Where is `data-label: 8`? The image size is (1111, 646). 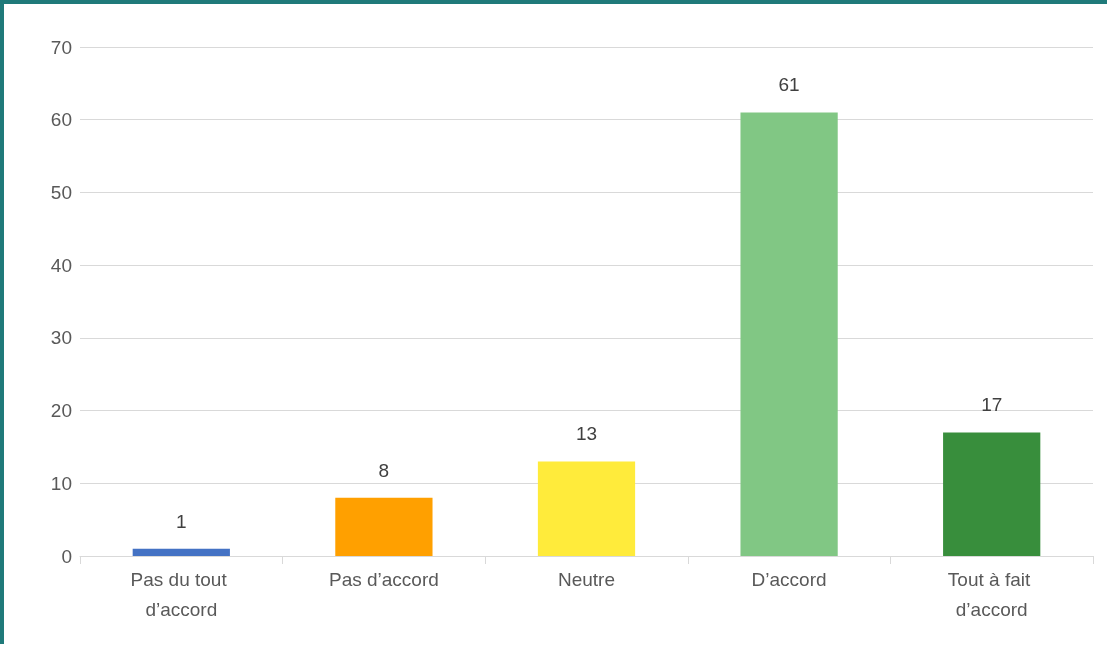 data-label: 8 is located at coordinates (384, 470).